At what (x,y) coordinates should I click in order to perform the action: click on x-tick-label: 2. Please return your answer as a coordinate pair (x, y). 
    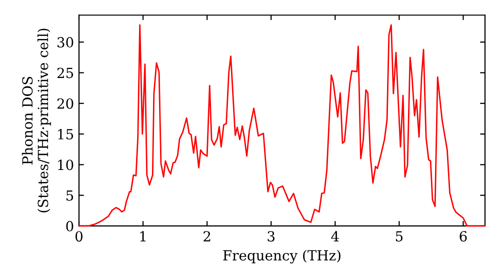
    Looking at the image, I should click on (207, 236).